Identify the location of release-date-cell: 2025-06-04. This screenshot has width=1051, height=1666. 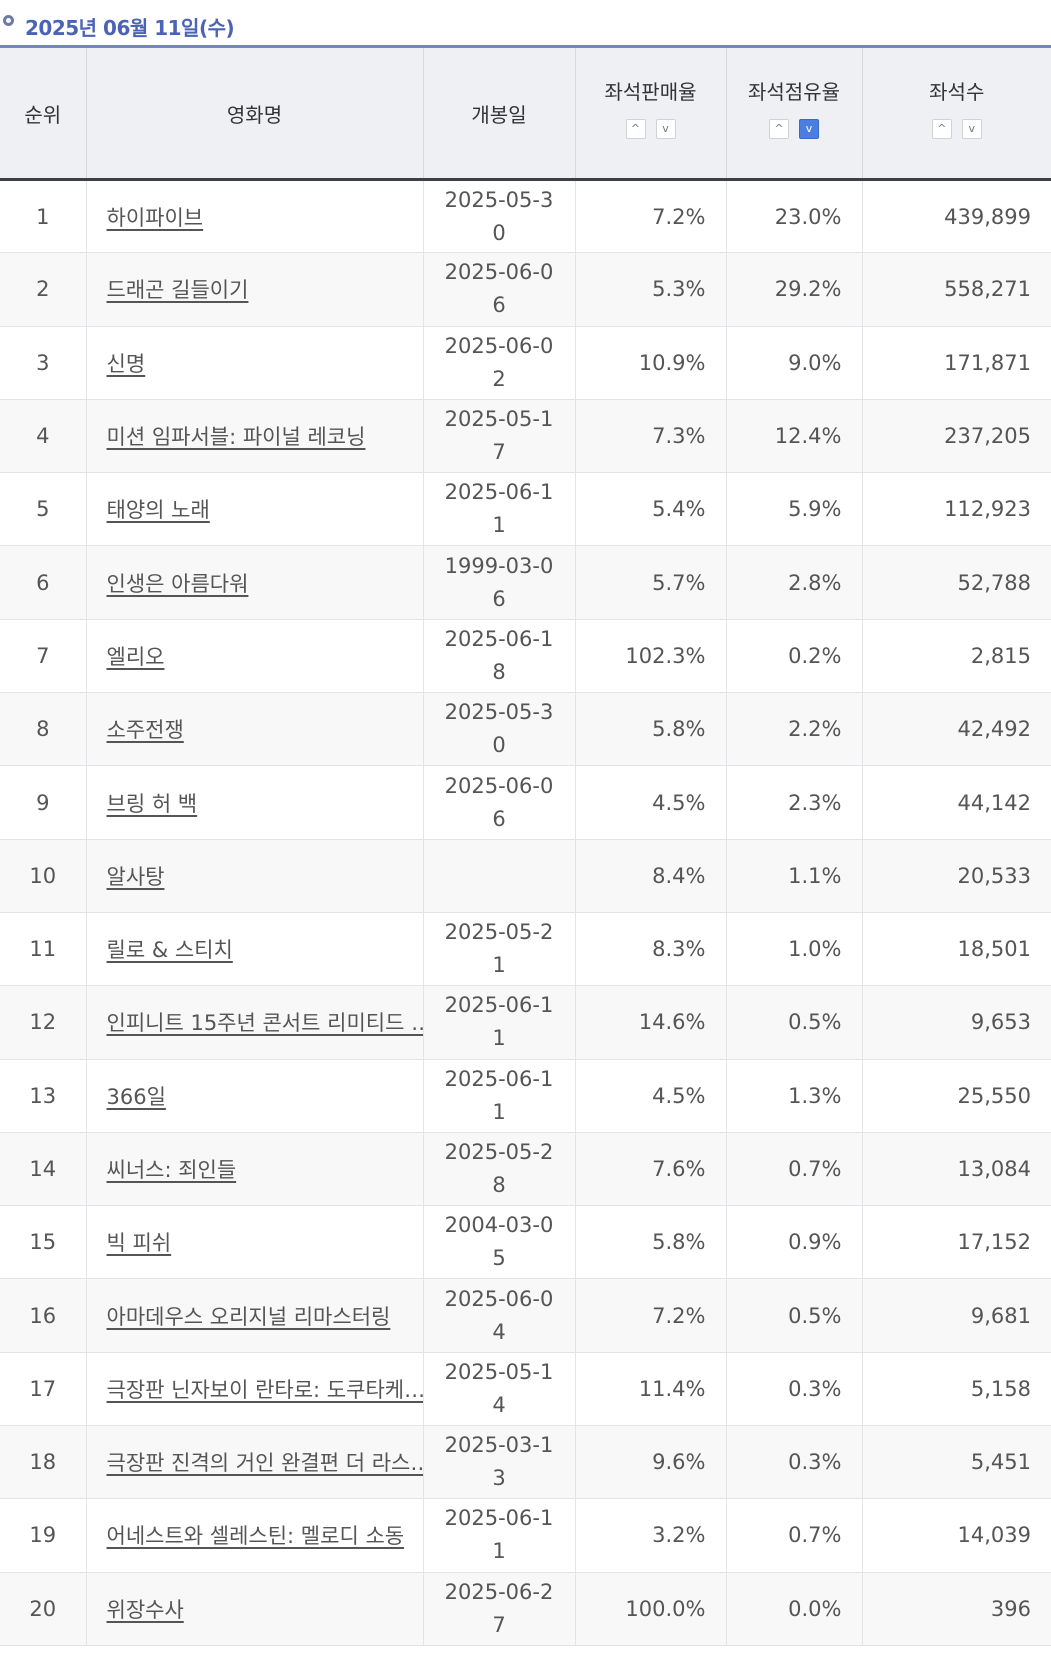
(499, 1315).